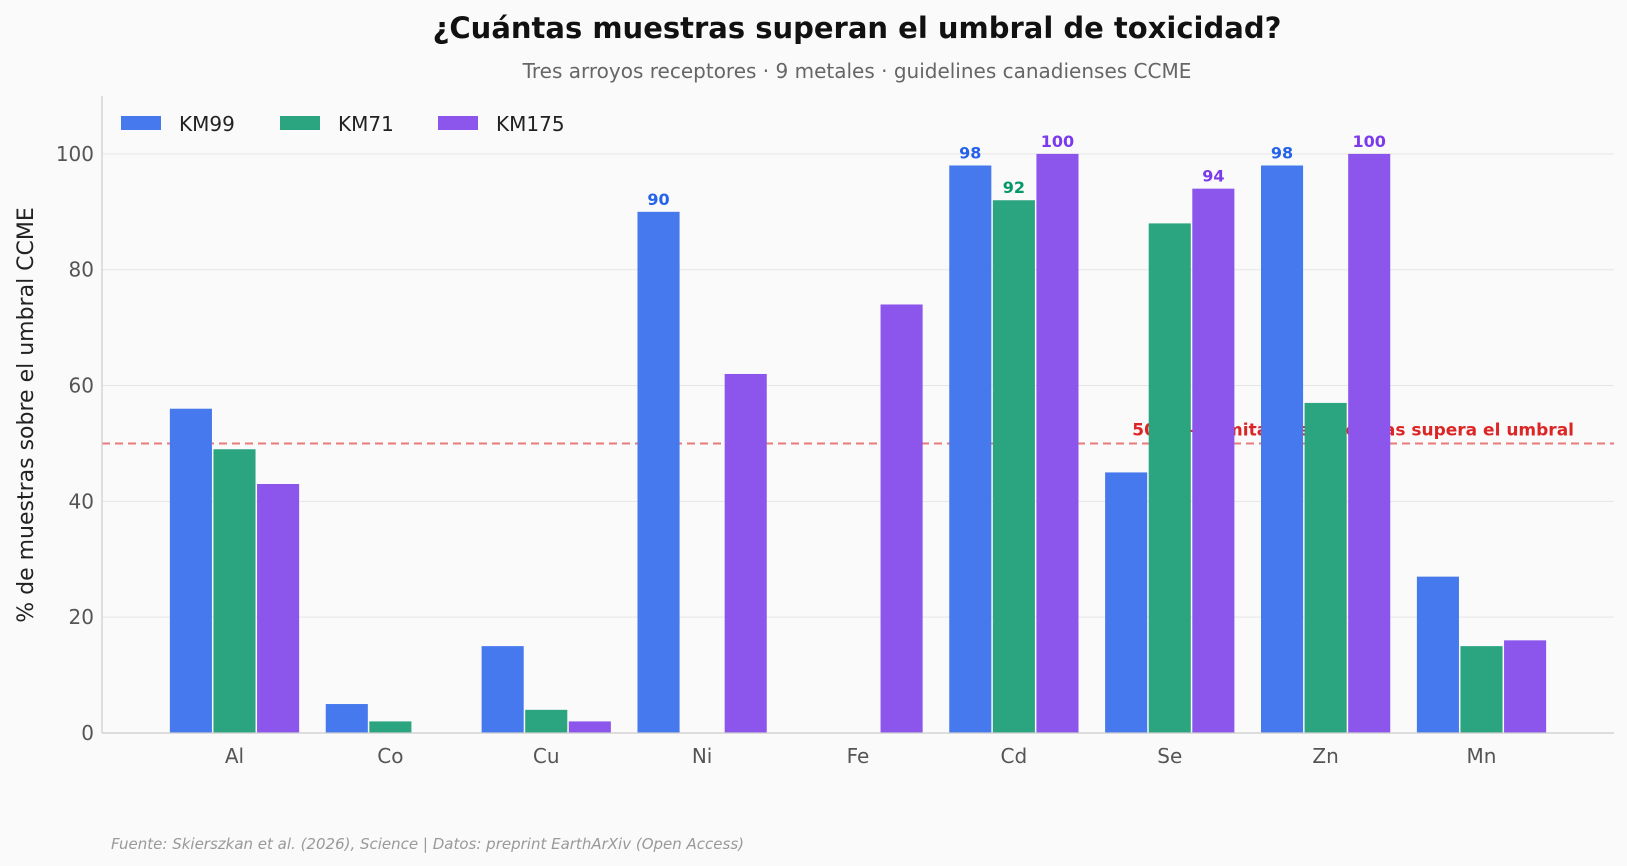 Image resolution: width=1627 pixels, height=866 pixels. I want to click on data-label: 94, so click(1213, 176).